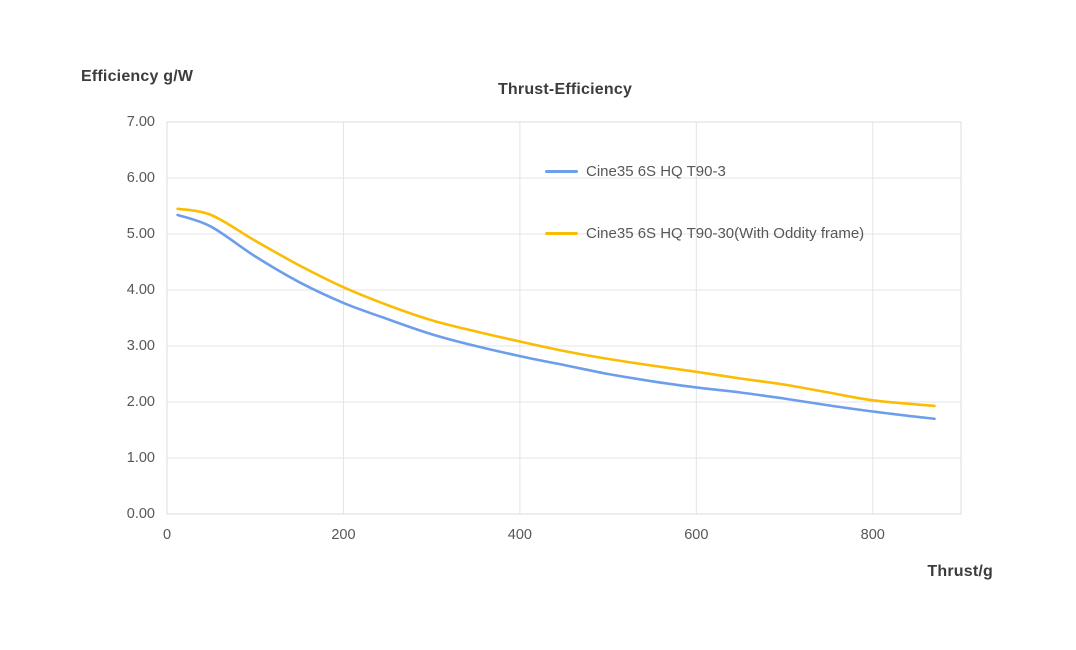 This screenshot has height=650, width=1076. I want to click on legend-line-swatch-yellow, so click(561, 233).